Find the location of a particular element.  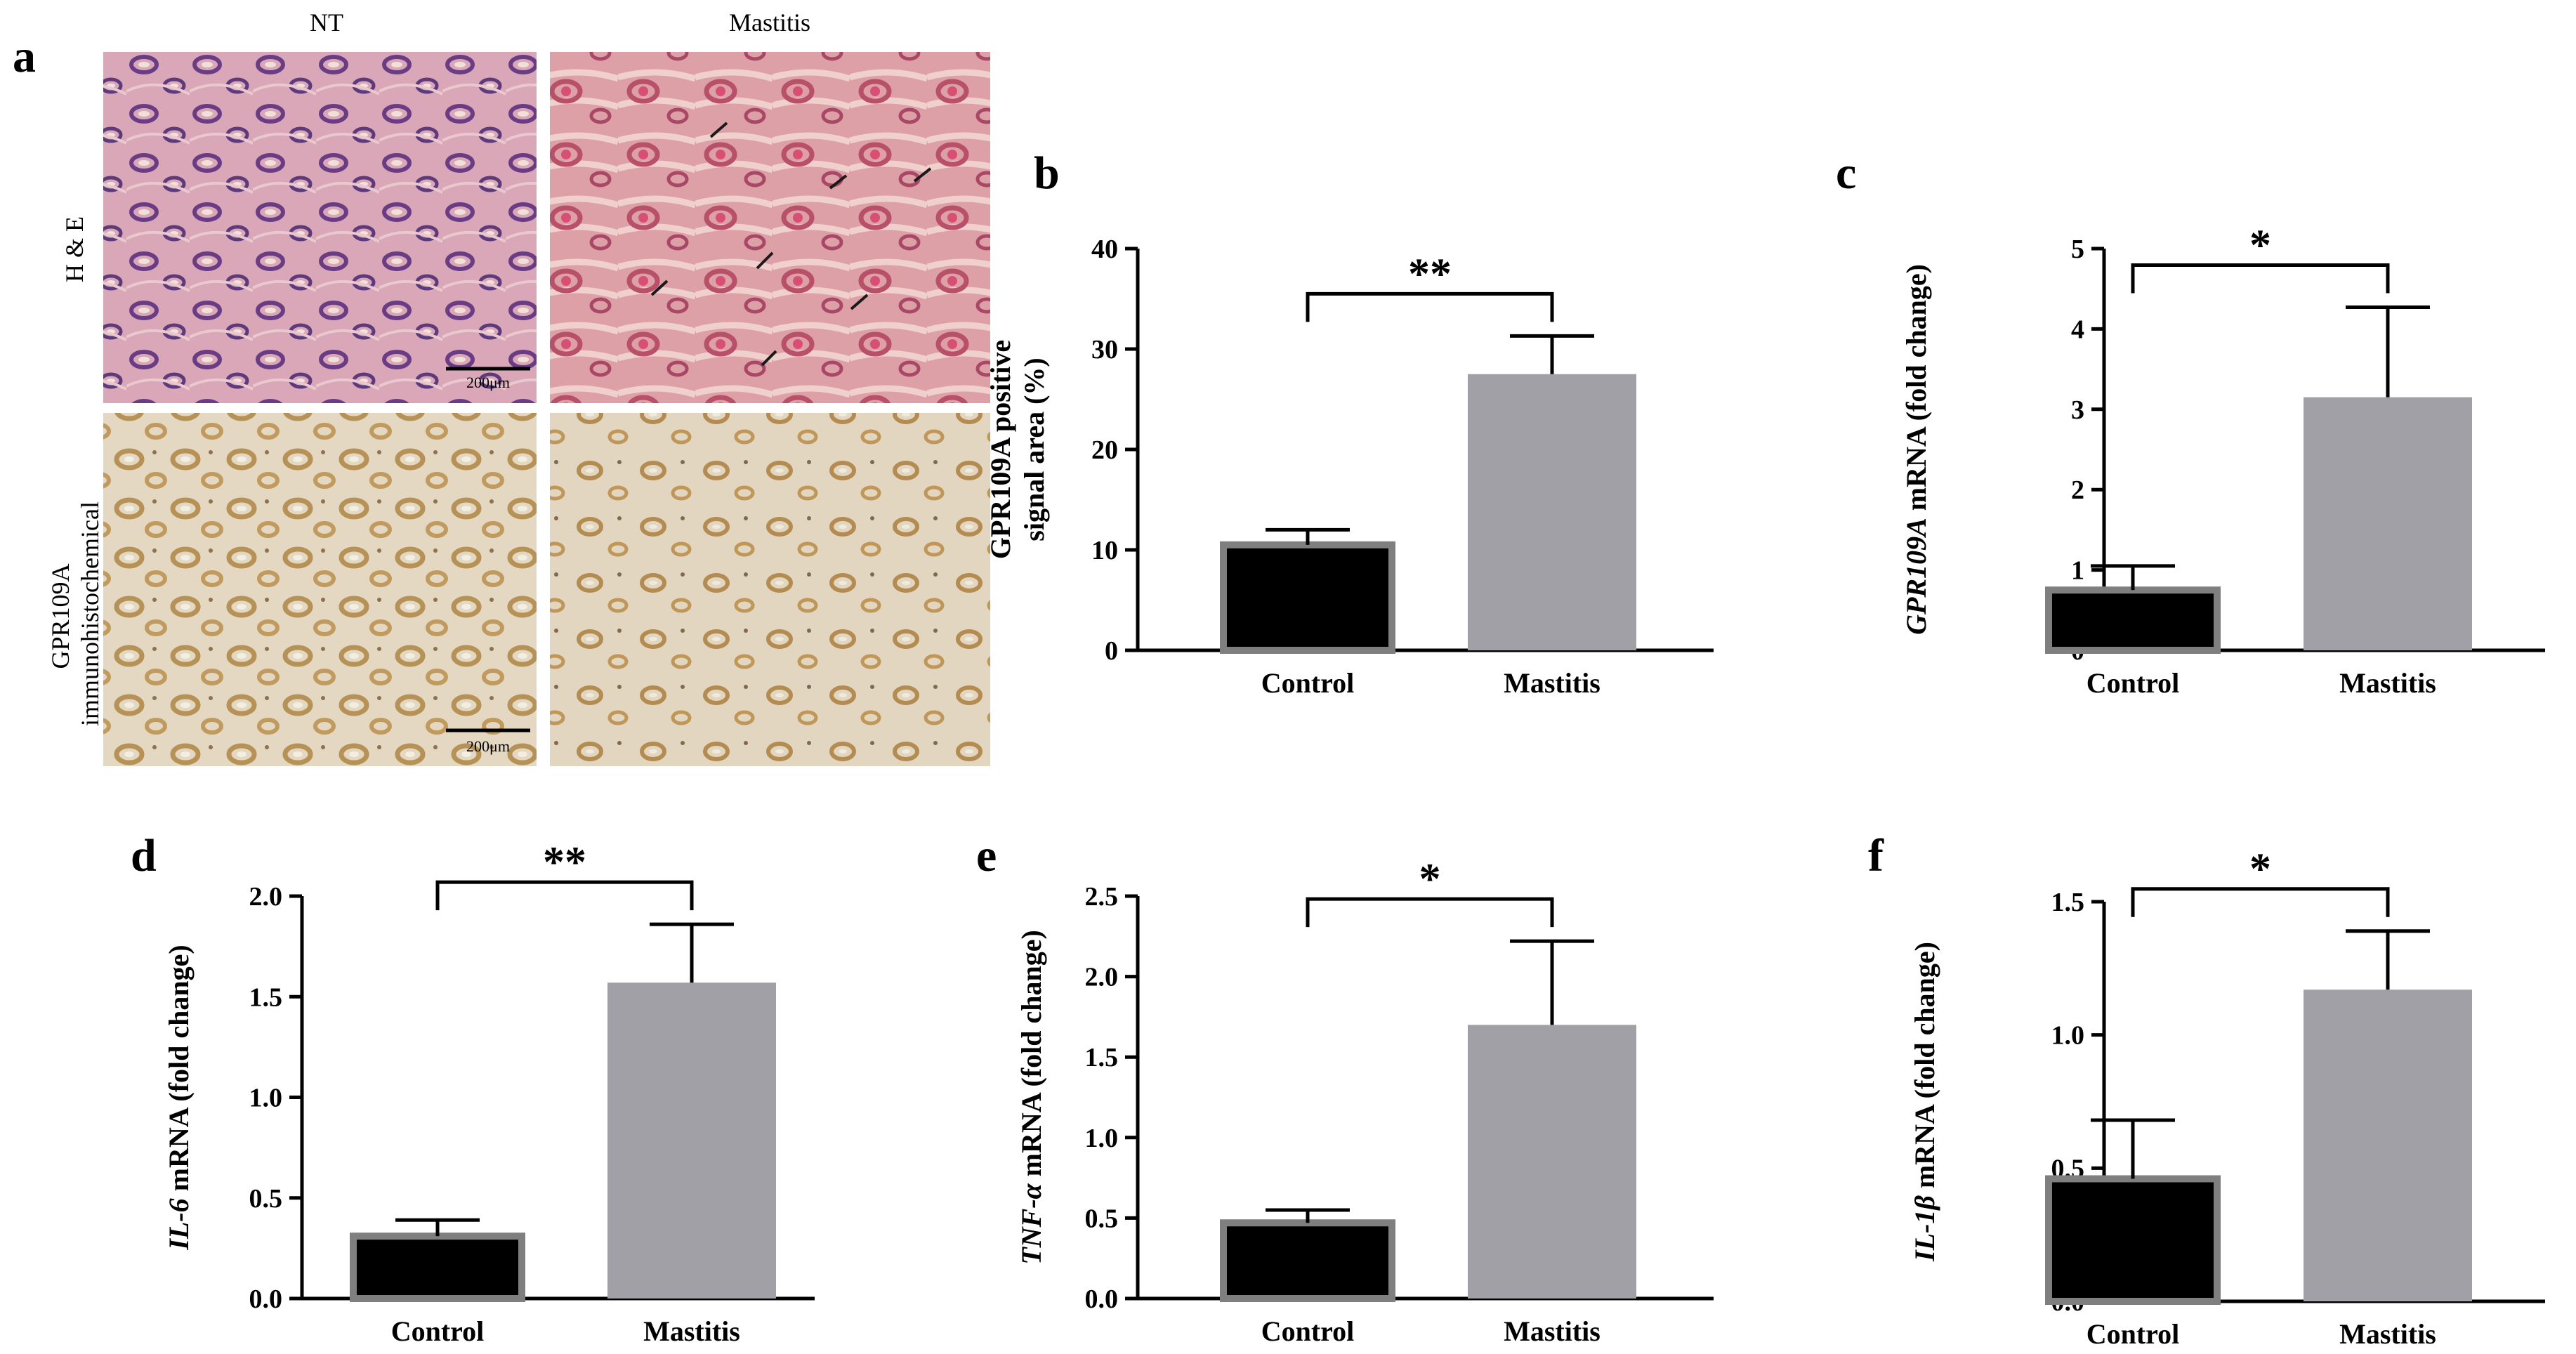

y-axis-label: GPR109A mRNA (fold change) is located at coordinates (1916, 449).